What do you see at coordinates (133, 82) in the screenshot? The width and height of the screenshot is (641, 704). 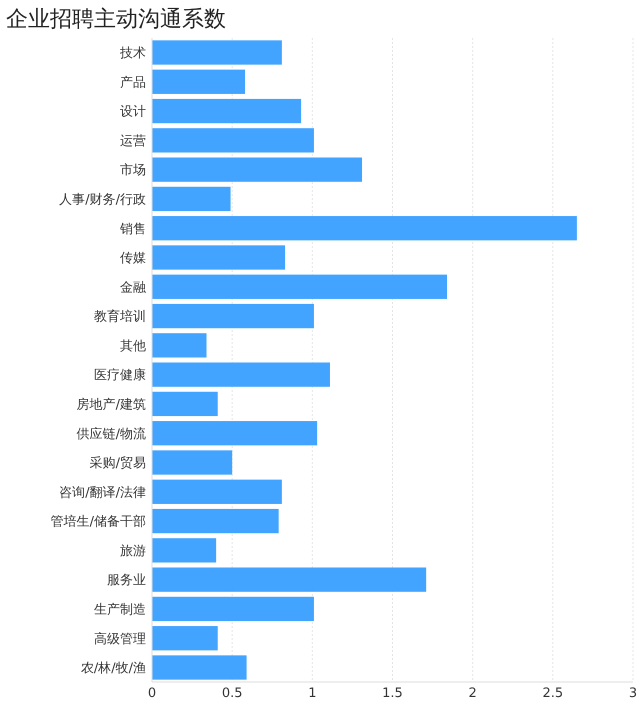 I see `y-tick-label: 产品` at bounding box center [133, 82].